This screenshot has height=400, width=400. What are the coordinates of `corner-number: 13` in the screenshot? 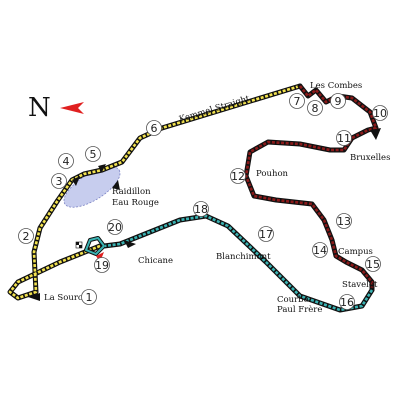 It's located at (344, 221).